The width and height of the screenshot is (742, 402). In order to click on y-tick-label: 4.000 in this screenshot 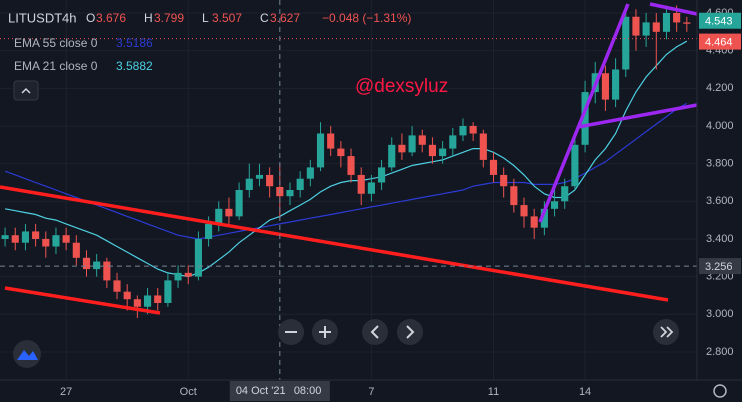, I will do `click(720, 126)`.